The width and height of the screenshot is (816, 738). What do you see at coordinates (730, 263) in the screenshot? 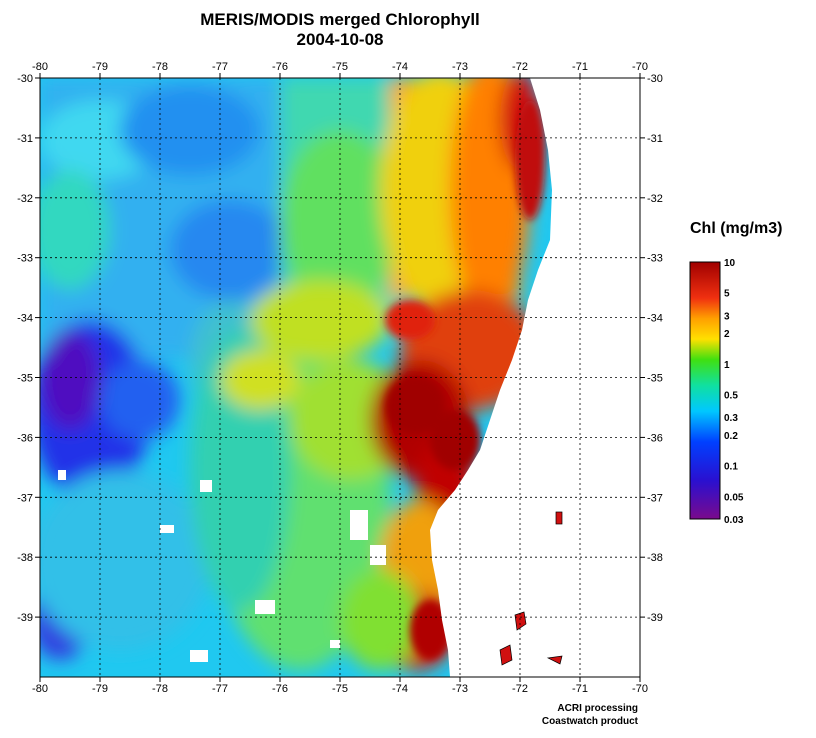
I see `colorbar-tick-label: 10` at bounding box center [730, 263].